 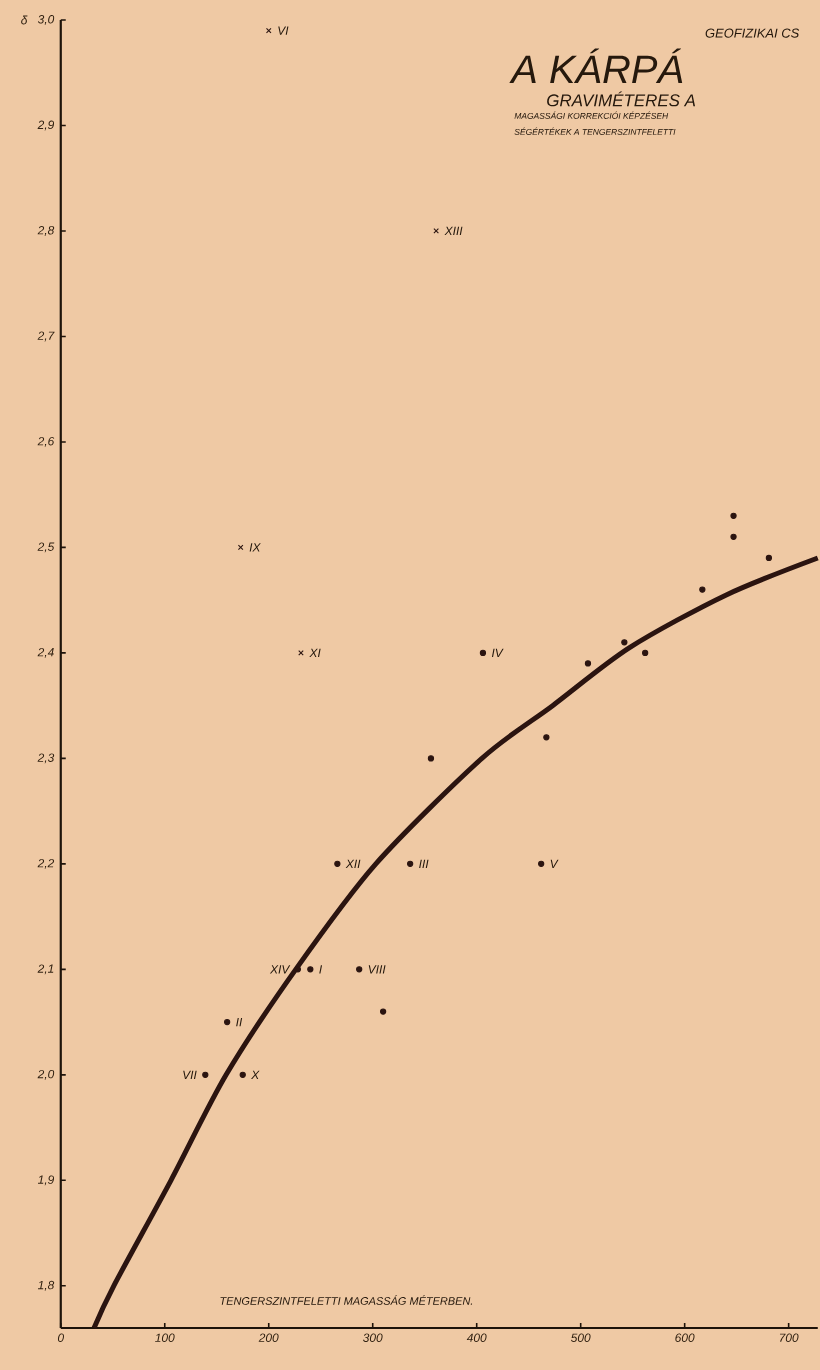 What do you see at coordinates (239, 1022) in the screenshot?
I see `data-label: II` at bounding box center [239, 1022].